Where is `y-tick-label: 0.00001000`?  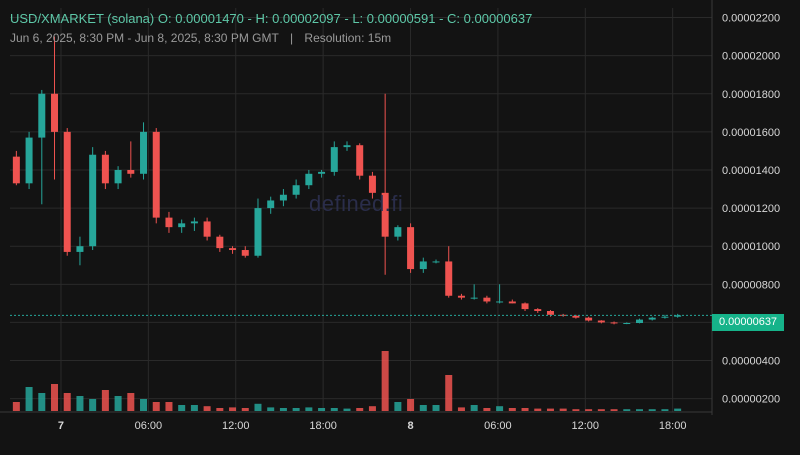 y-tick-label: 0.00001000 is located at coordinates (751, 247).